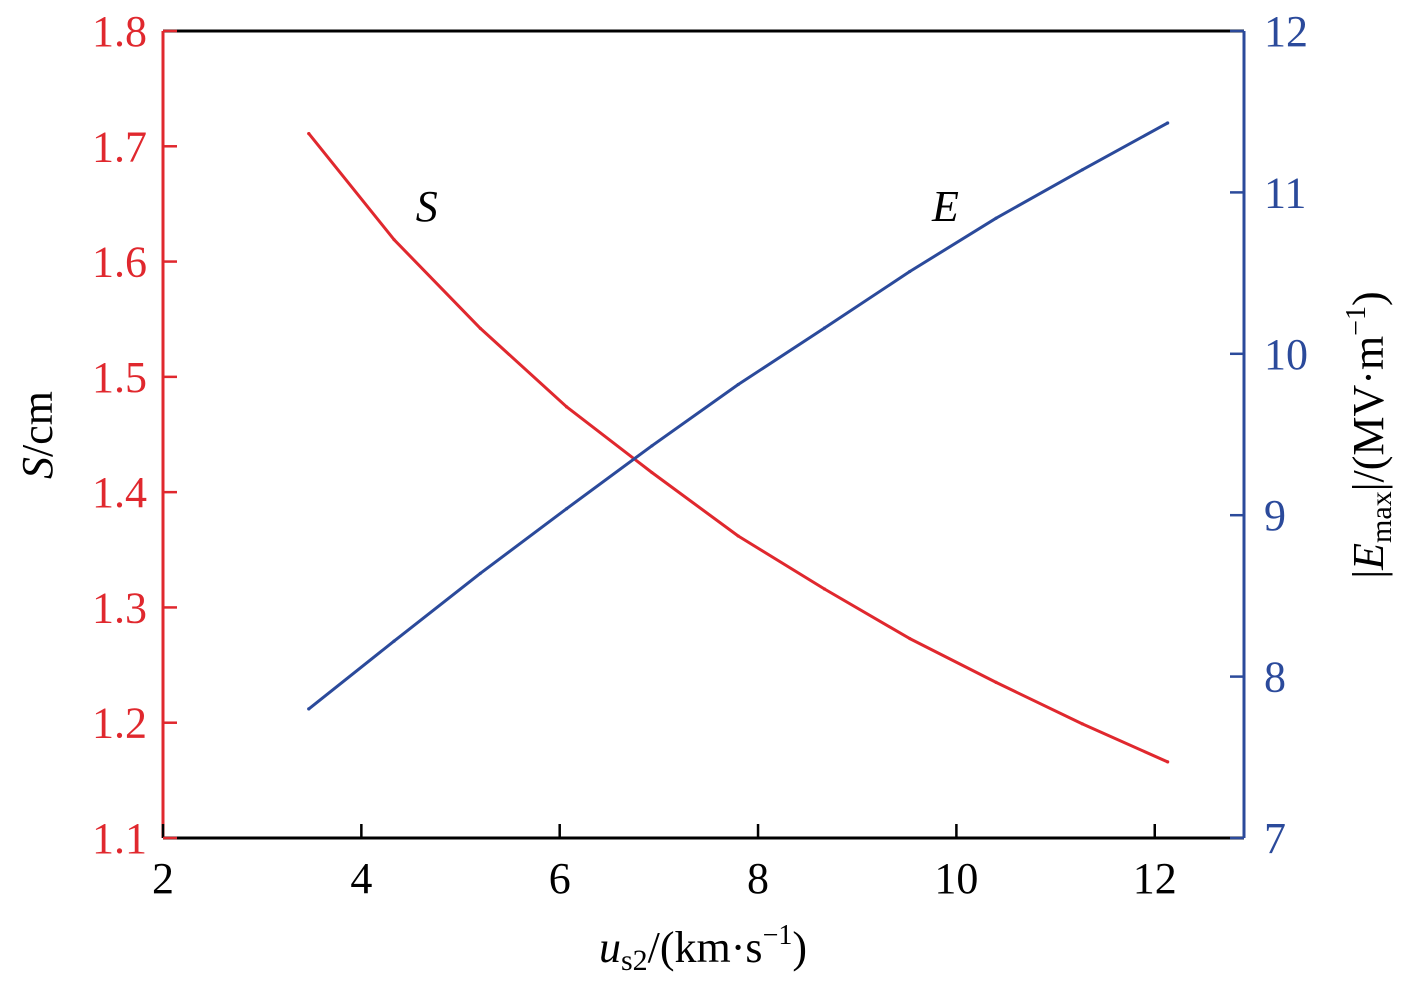  I want to click on x-axis-title-unit: /(km·s, so click(705, 947).